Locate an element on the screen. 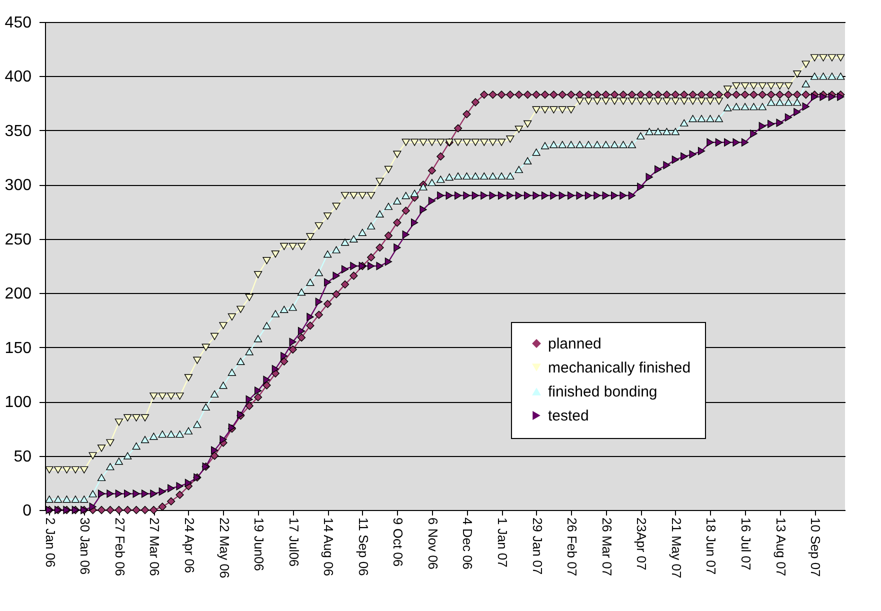 The image size is (881, 611). y-tick-label: 50 is located at coordinates (23, 457).